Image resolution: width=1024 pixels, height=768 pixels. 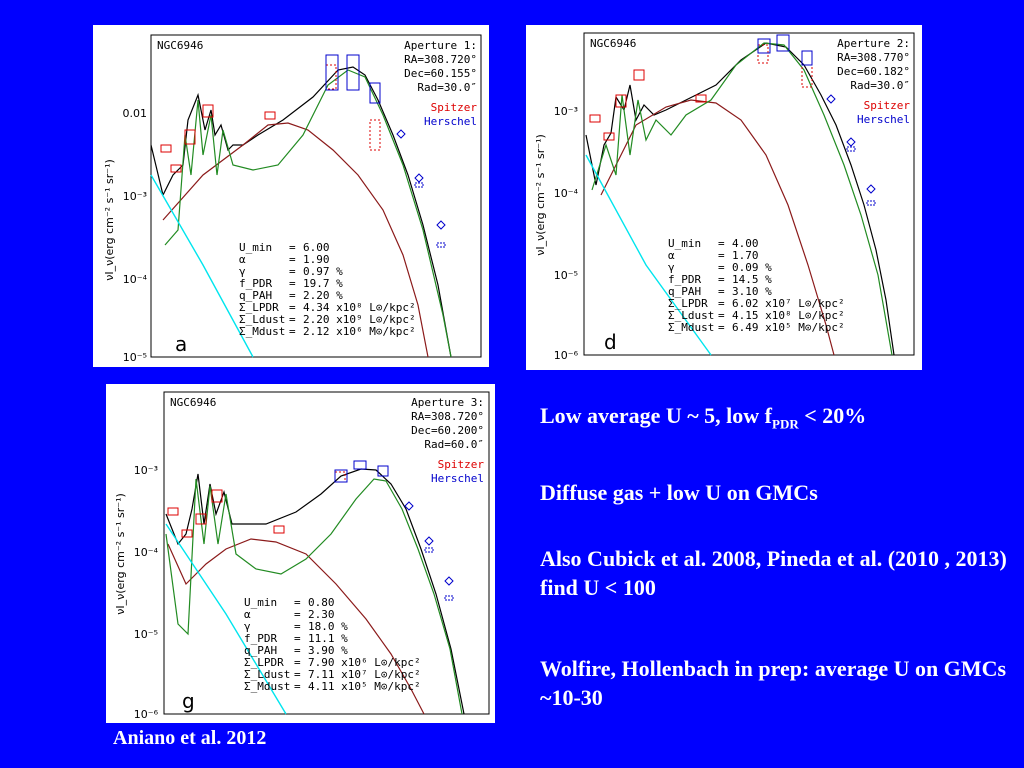 What do you see at coordinates (267, 686) in the screenshot?
I see `param-name: Σ_Mdust` at bounding box center [267, 686].